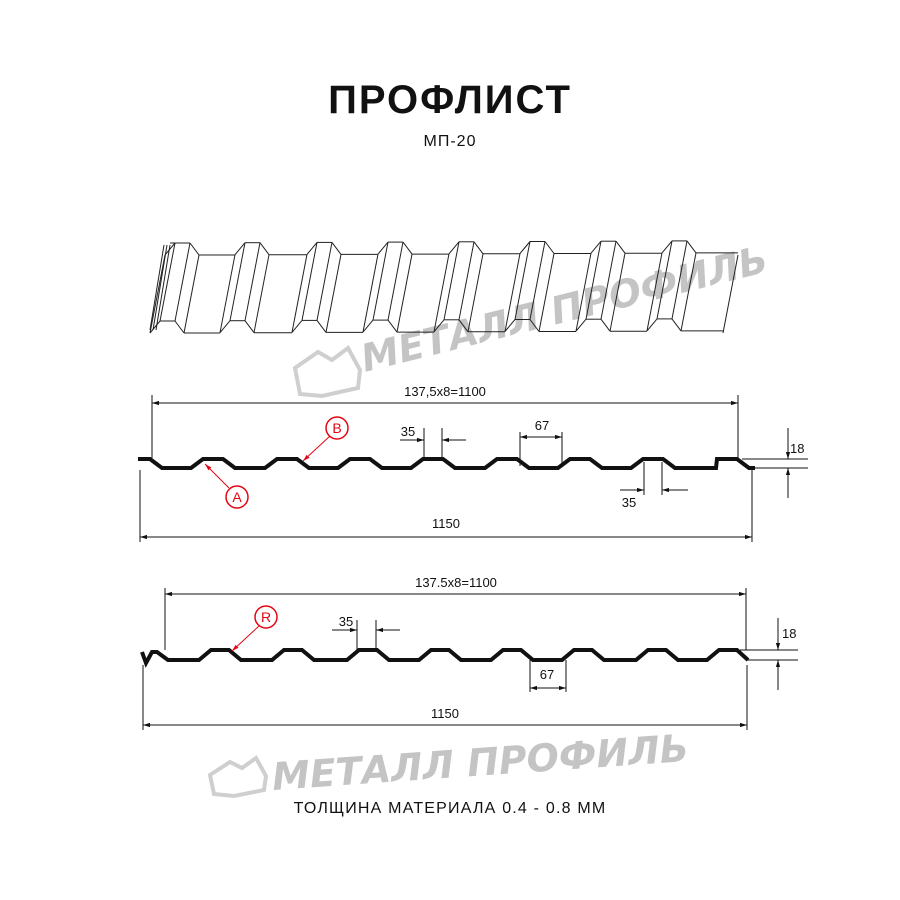 The image size is (900, 900). I want to click on marker-a: A, so click(226, 486).